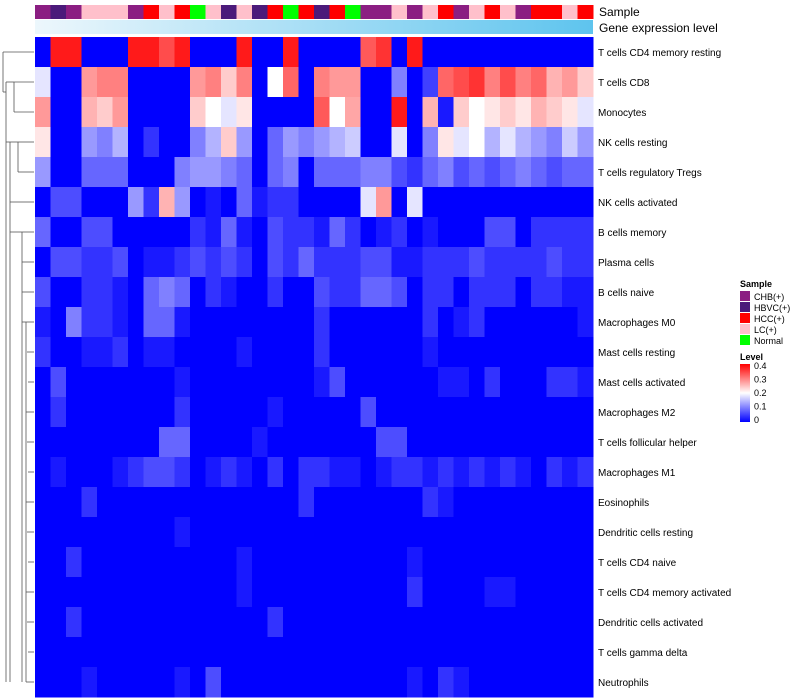 This screenshot has height=700, width=800. What do you see at coordinates (632, 143) in the screenshot?
I see `row-label: NK cells resting` at bounding box center [632, 143].